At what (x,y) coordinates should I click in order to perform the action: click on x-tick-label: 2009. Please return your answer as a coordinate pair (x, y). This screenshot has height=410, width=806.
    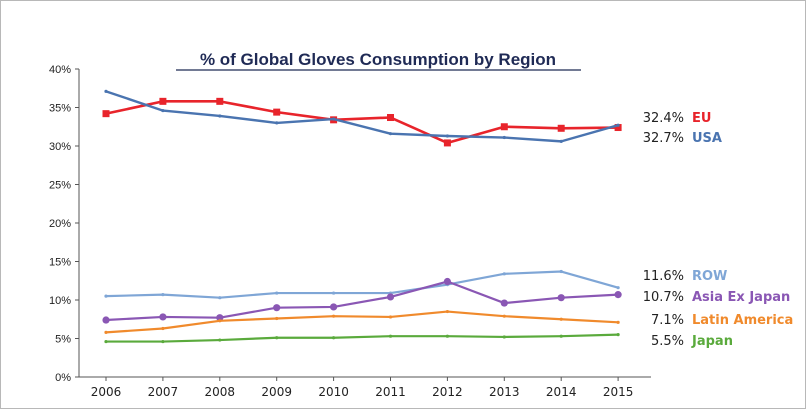
    Looking at the image, I should click on (276, 392).